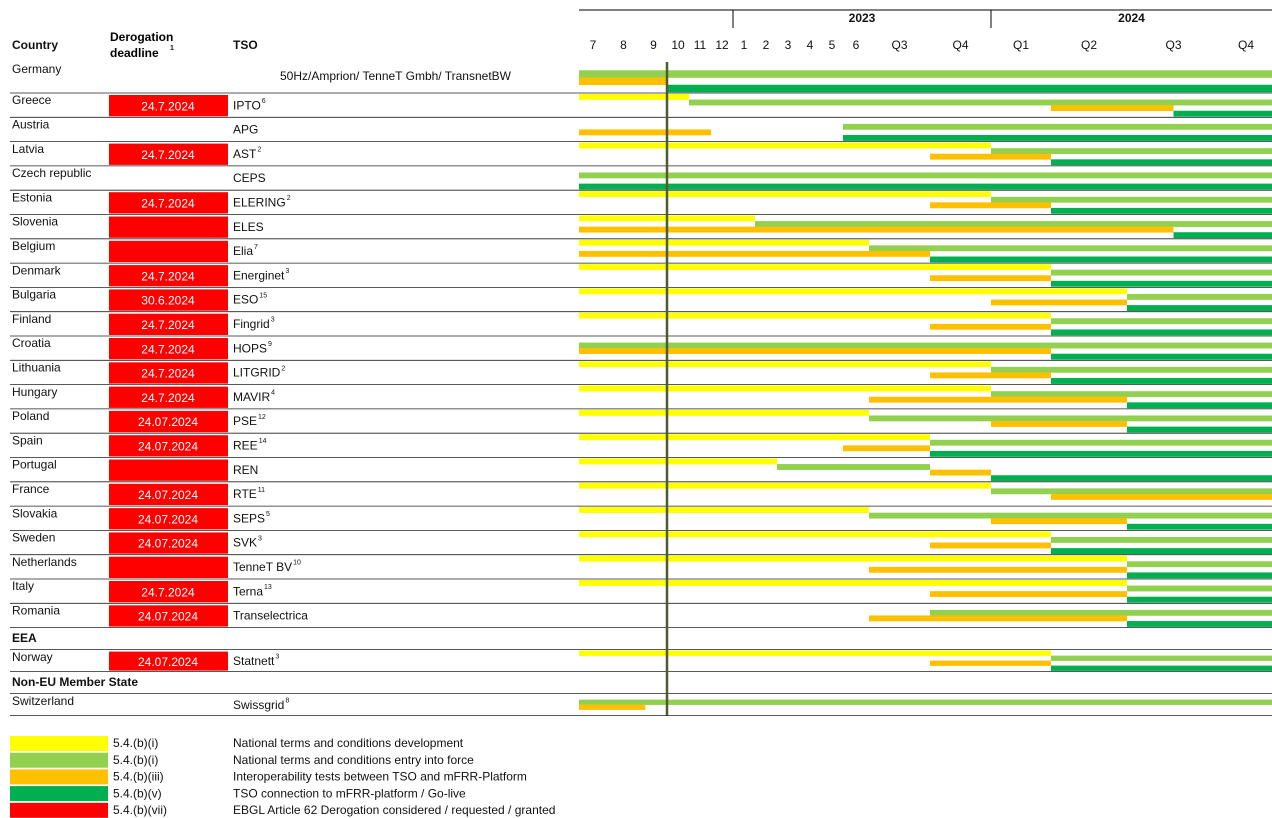  Describe the element at coordinates (297, 563) in the screenshot. I see `tso-note: 10` at that location.